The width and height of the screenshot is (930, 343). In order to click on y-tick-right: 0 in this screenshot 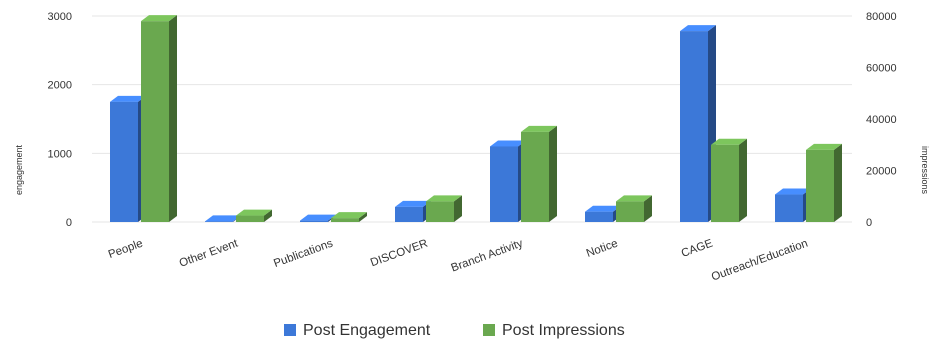, I will do `click(869, 223)`.